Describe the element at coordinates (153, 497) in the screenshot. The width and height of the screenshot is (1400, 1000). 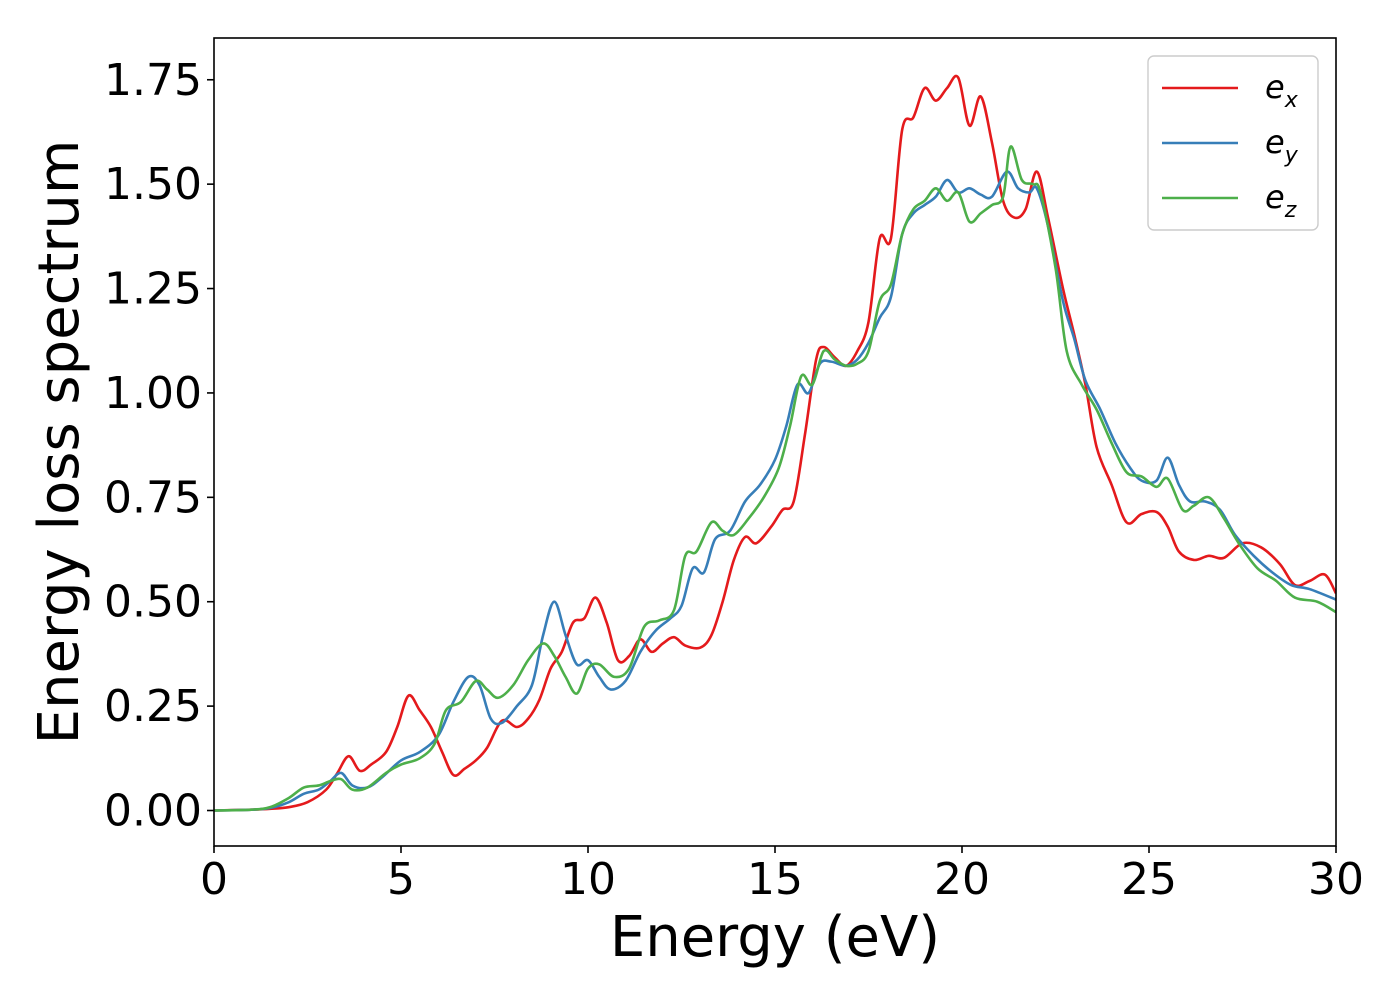
I see `y-tick-label: 0.75` at that location.